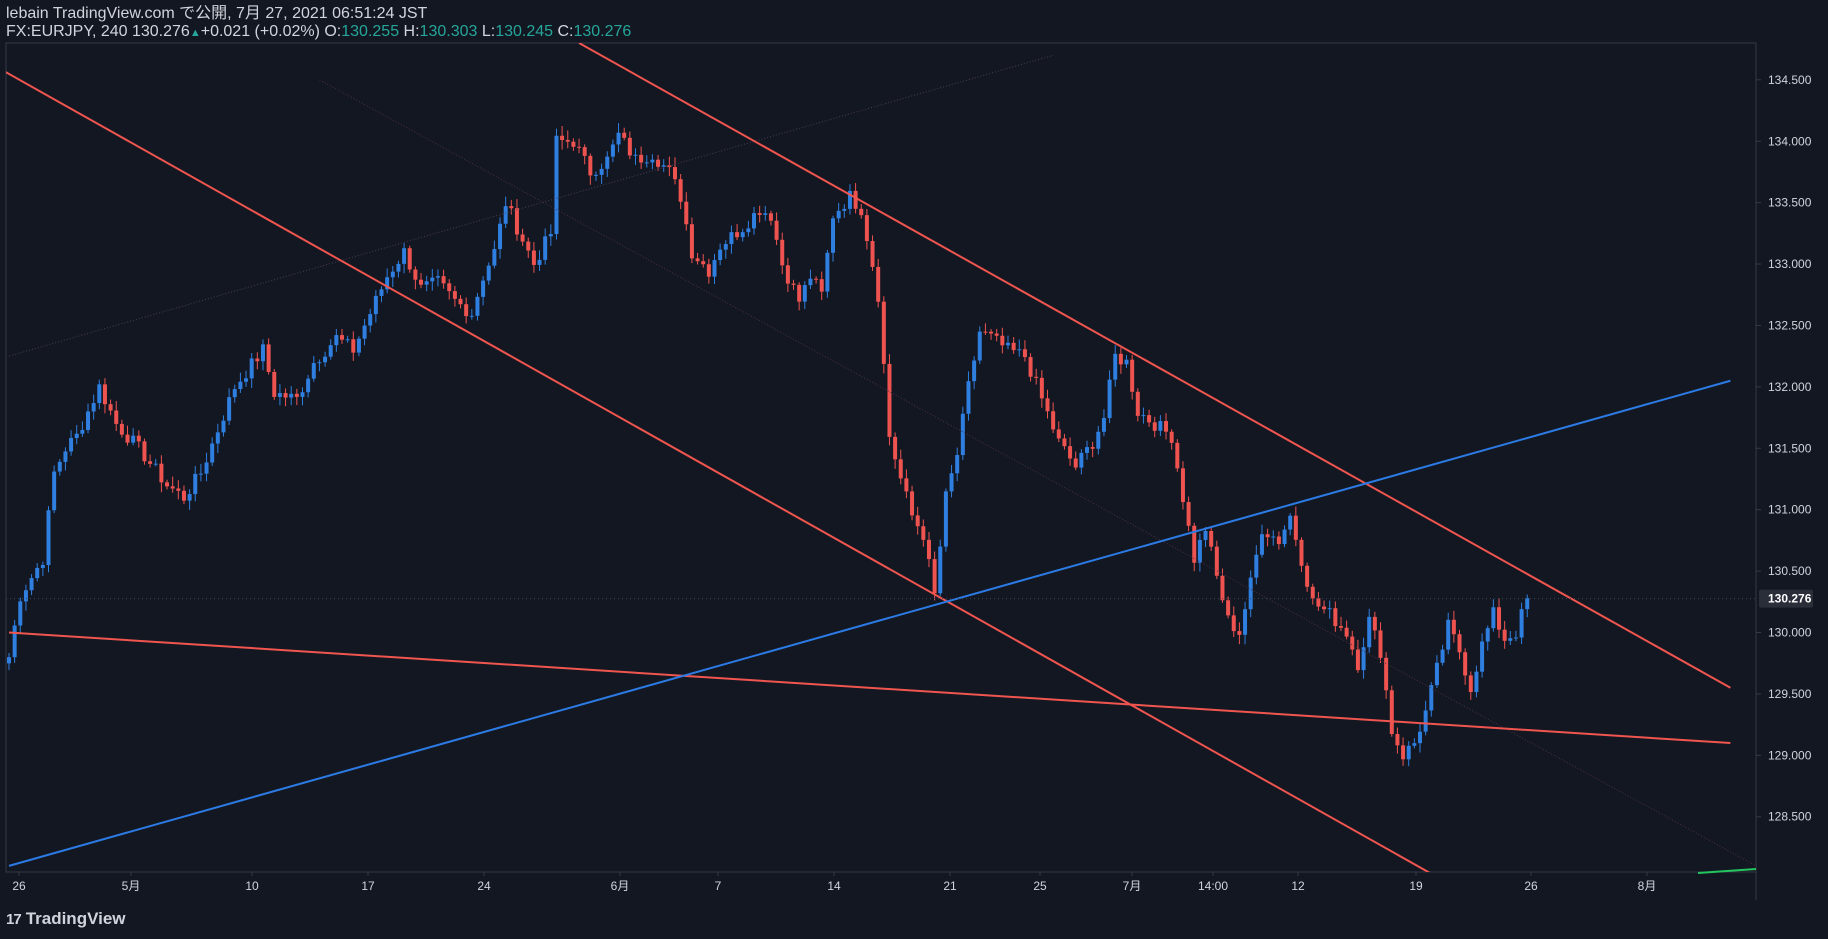 Image resolution: width=1828 pixels, height=939 pixels. I want to click on x-tick-label: 19, so click(1416, 886).